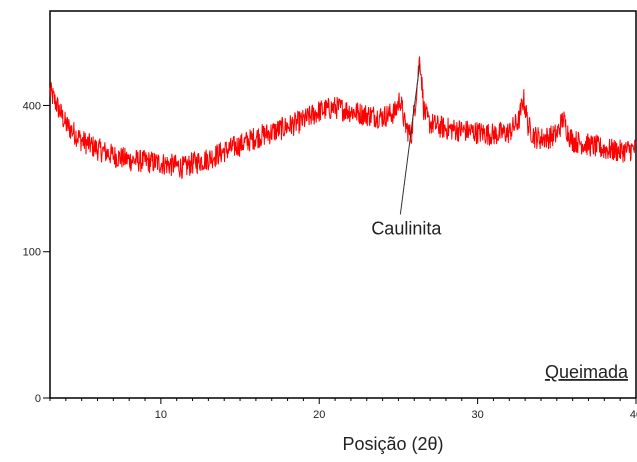  I want to click on sample-label: Queimada, so click(587, 372).